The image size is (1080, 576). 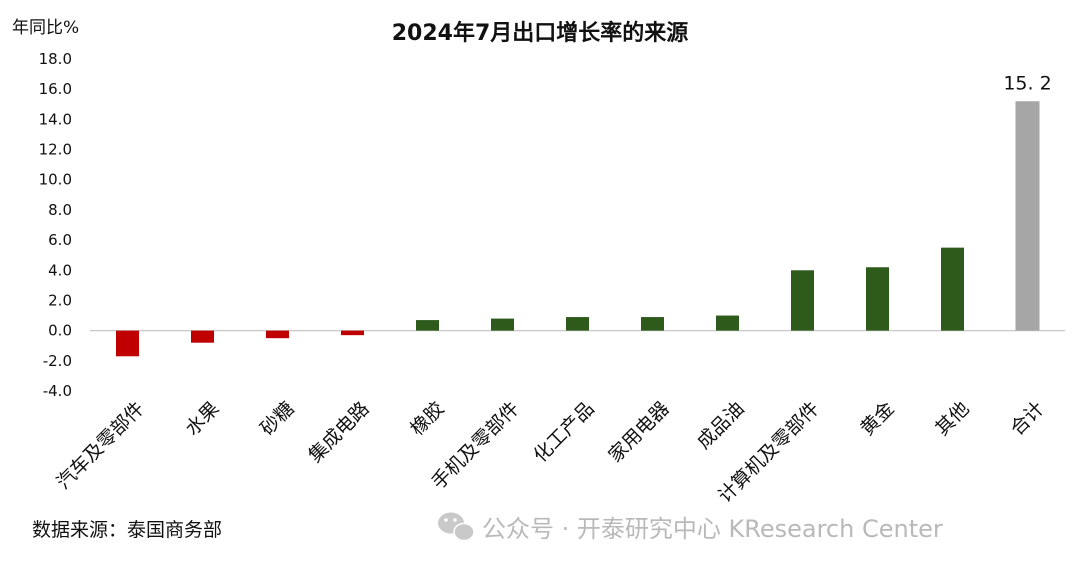 I want to click on y-tick-label: 6.0, so click(x=60, y=240).